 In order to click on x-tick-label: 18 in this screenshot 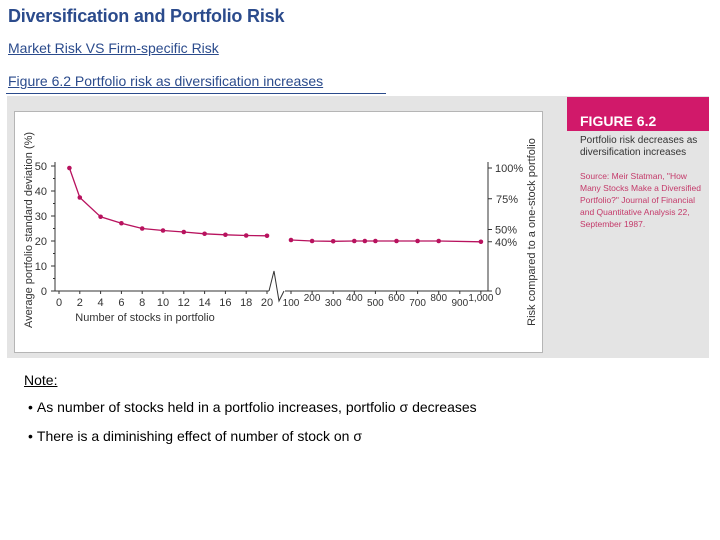, I will do `click(246, 303)`.